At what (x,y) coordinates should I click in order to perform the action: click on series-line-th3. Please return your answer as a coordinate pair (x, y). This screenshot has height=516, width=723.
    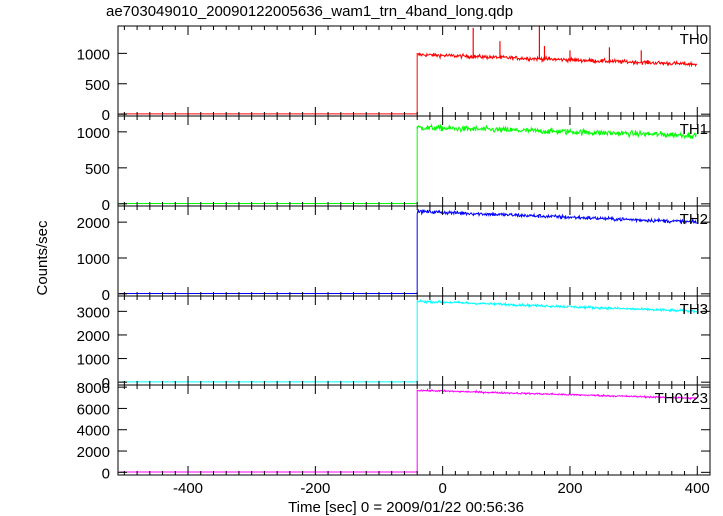
    Looking at the image, I should click on (408, 341).